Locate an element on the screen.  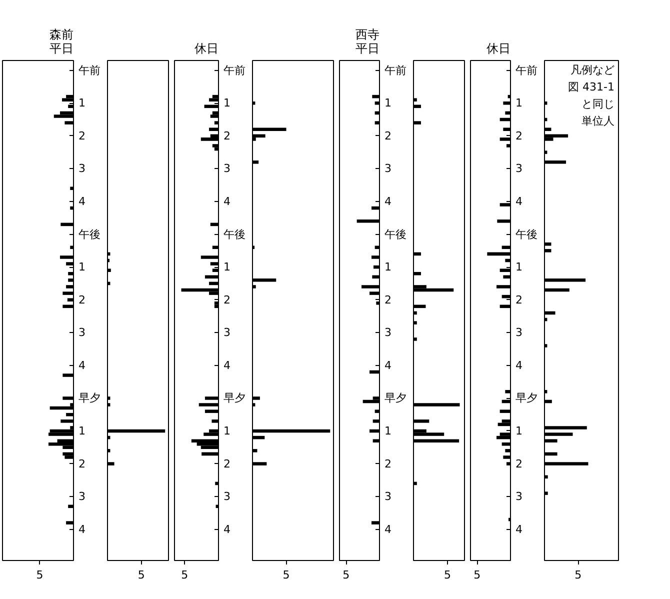
chart-title: 休日 is located at coordinates (498, 49).